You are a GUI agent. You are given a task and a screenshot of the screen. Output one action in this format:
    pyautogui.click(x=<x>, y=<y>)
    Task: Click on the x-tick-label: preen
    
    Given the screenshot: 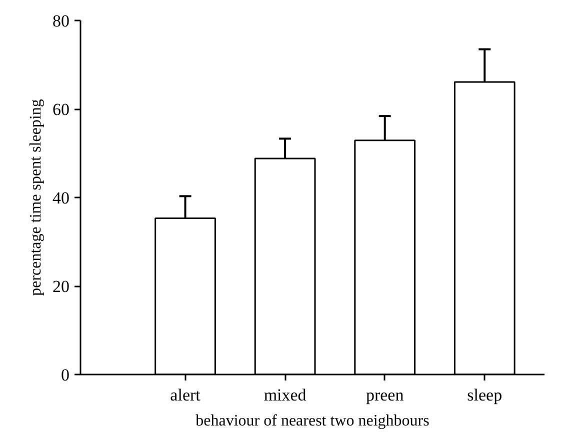 What is the action you would take?
    pyautogui.click(x=385, y=395)
    